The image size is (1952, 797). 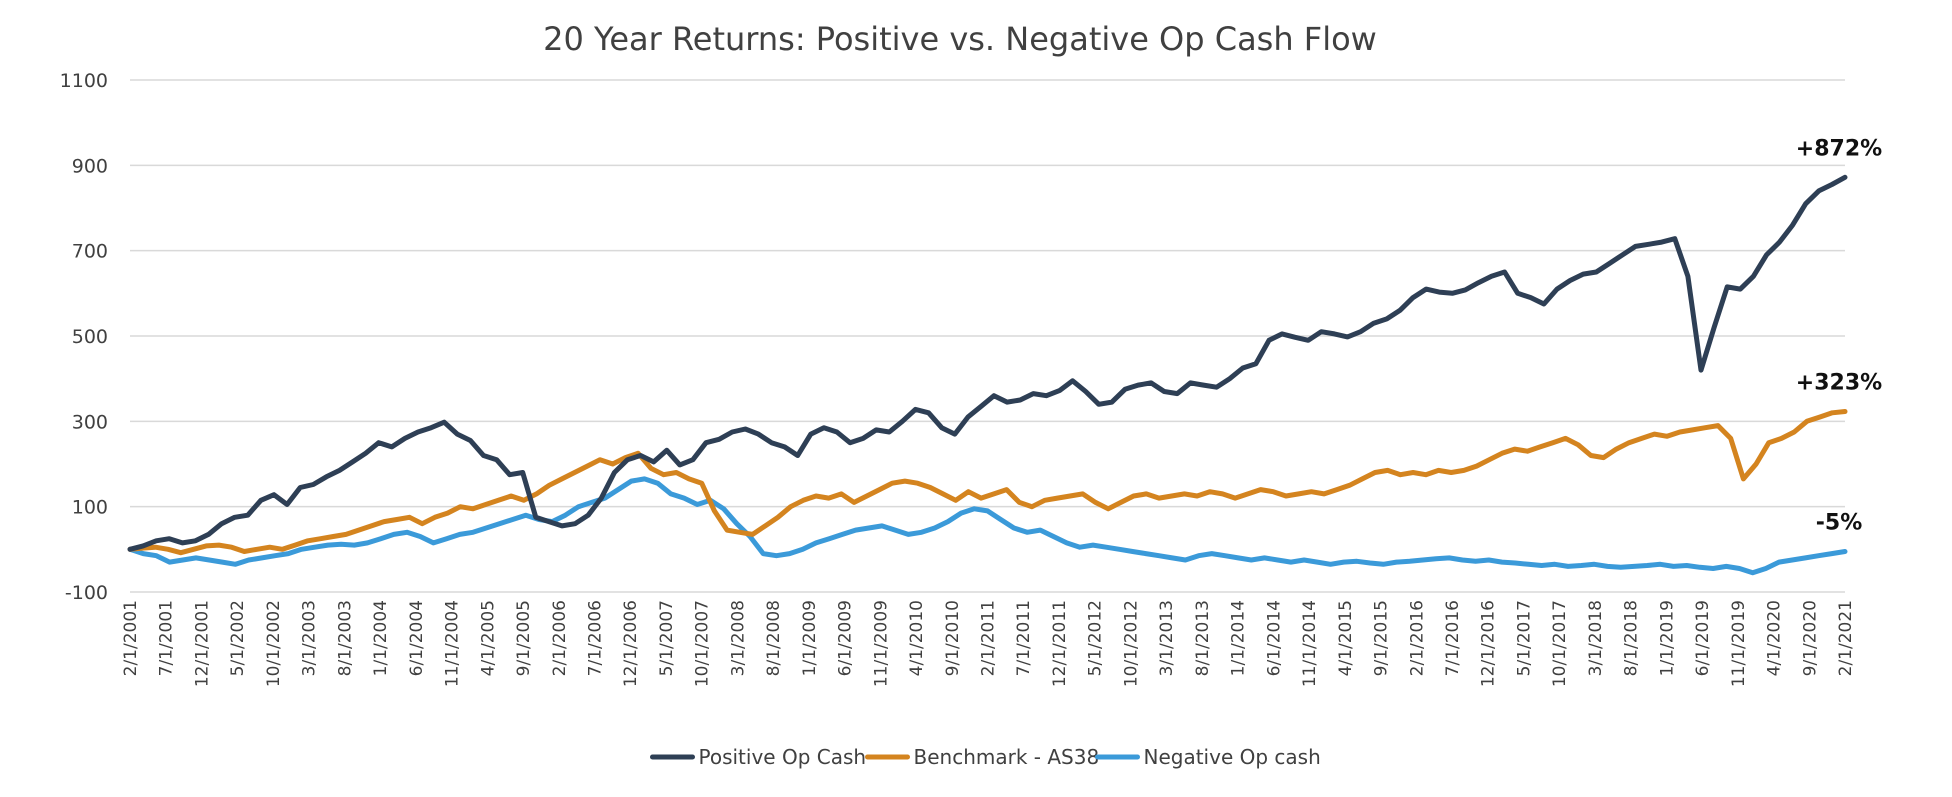 I want to click on x-tick-label: 2/1/2016, so click(x=1417, y=638).